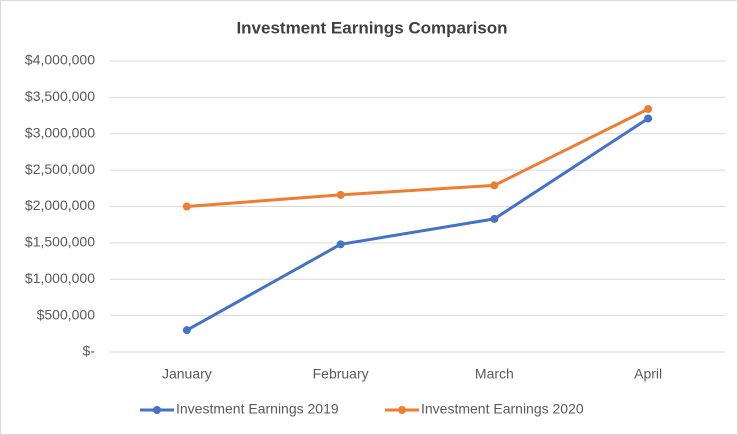  Describe the element at coordinates (257, 409) in the screenshot. I see `legend-label: Investment Earnings 2019` at that location.